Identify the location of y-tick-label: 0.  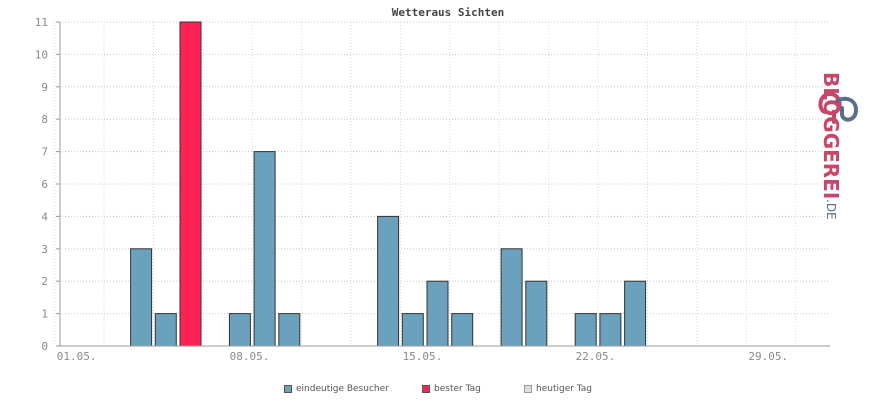
(44, 346).